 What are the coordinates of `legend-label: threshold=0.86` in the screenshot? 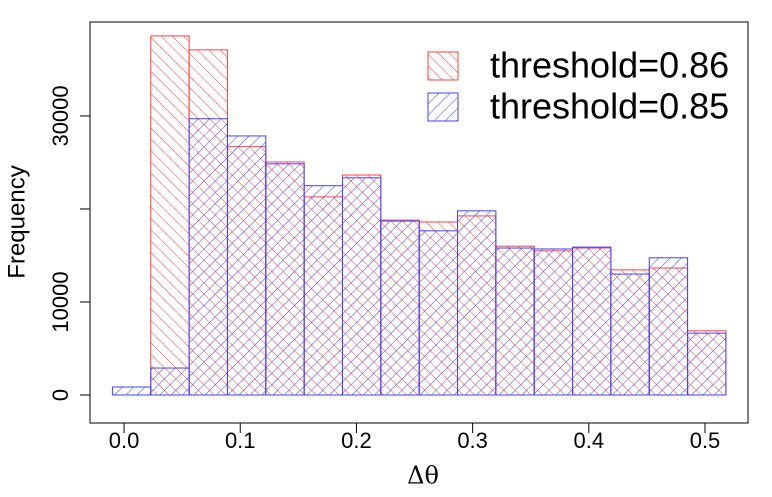 It's located at (609, 65).